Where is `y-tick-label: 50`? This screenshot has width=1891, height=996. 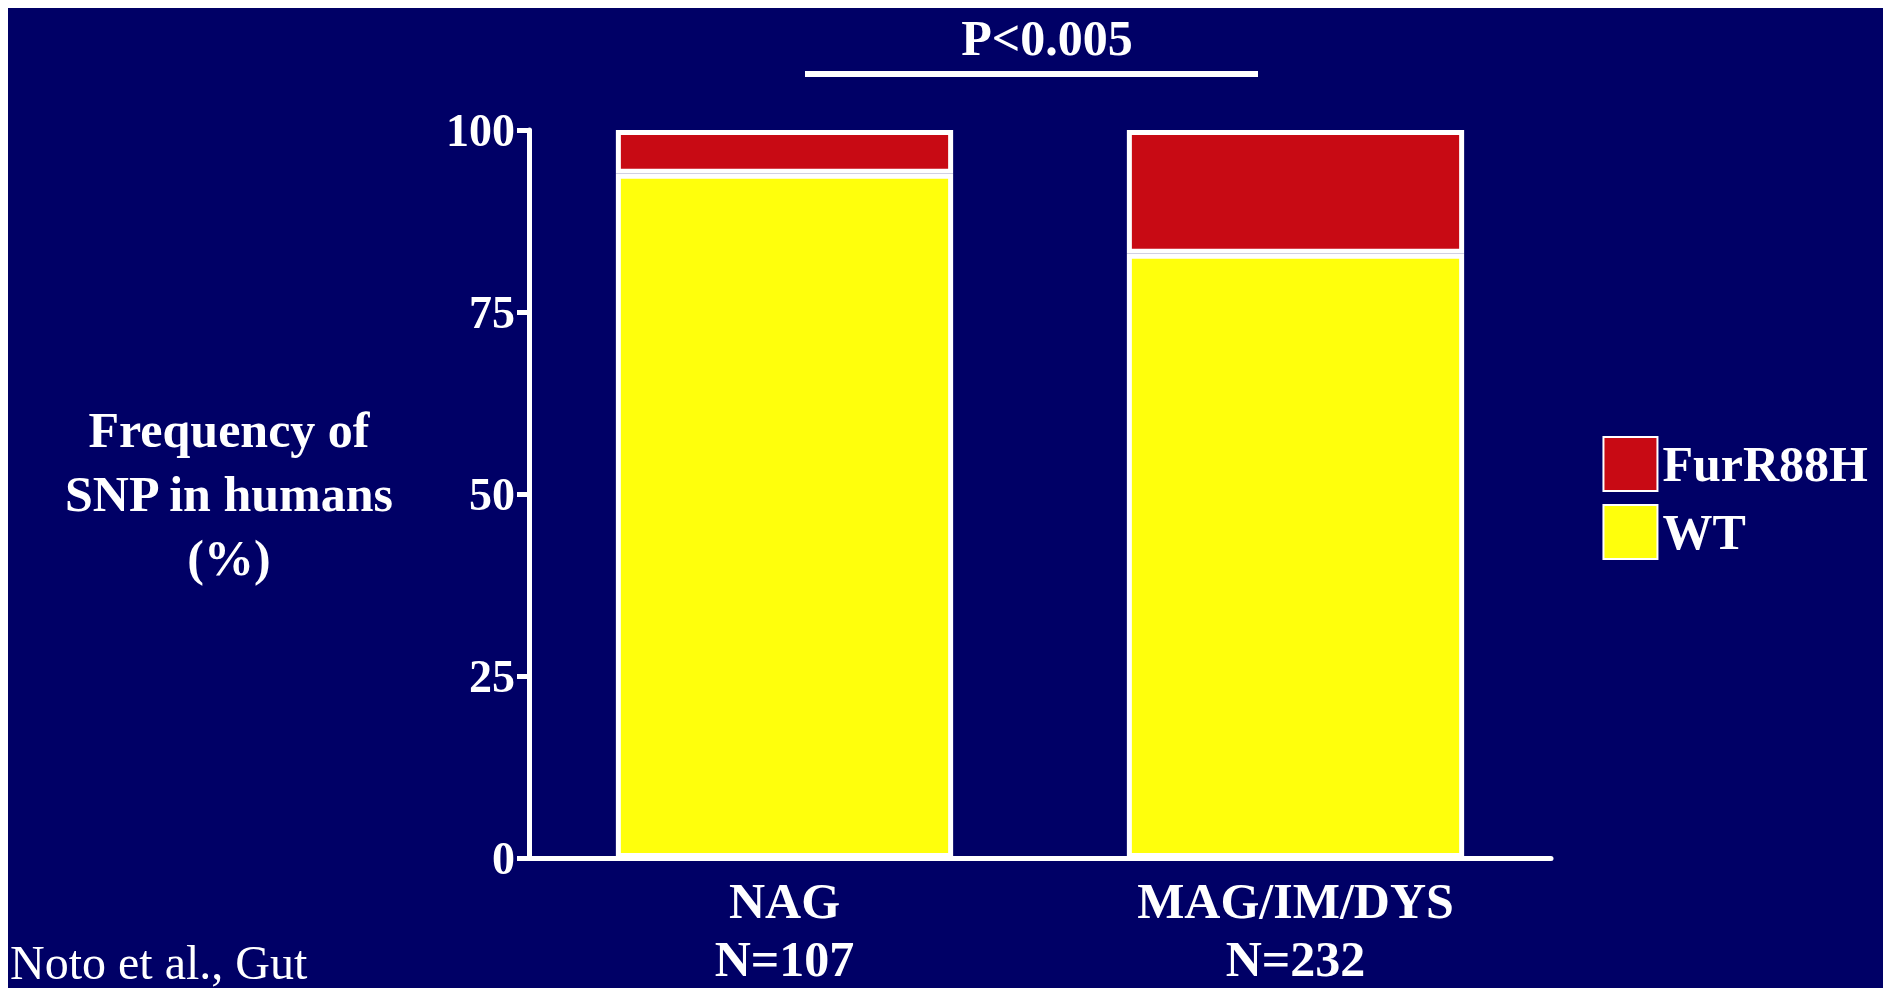
y-tick-label: 50 is located at coordinates (492, 494).